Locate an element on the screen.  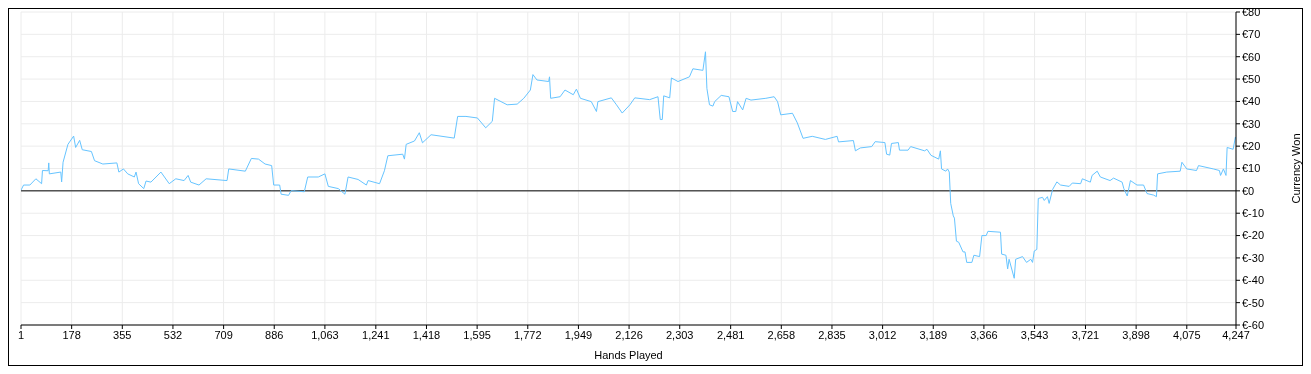
x-axis-title: Hands Played is located at coordinates (628, 355).